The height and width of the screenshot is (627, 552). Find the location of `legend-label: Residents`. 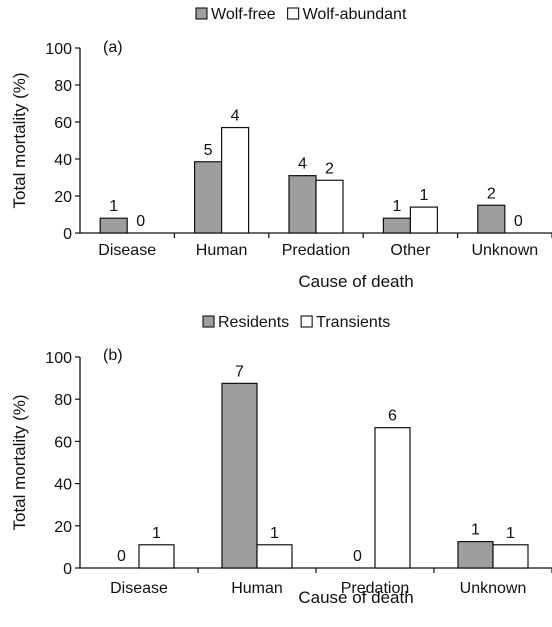

legend-label: Residents is located at coordinates (253, 322).